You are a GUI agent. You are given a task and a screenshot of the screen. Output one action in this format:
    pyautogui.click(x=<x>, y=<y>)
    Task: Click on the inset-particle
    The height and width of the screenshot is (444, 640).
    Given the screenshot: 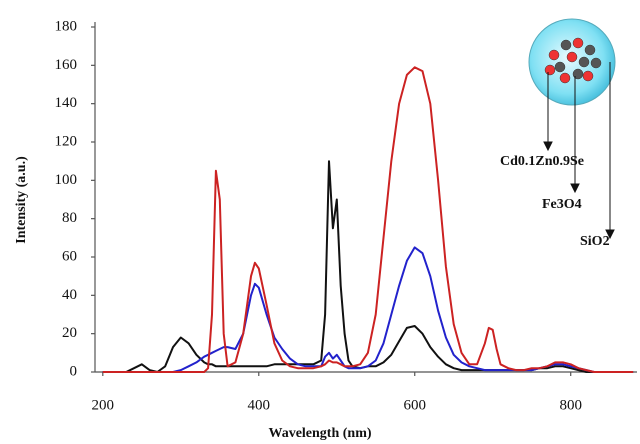 What is the action you would take?
    pyautogui.click(x=572, y=129)
    